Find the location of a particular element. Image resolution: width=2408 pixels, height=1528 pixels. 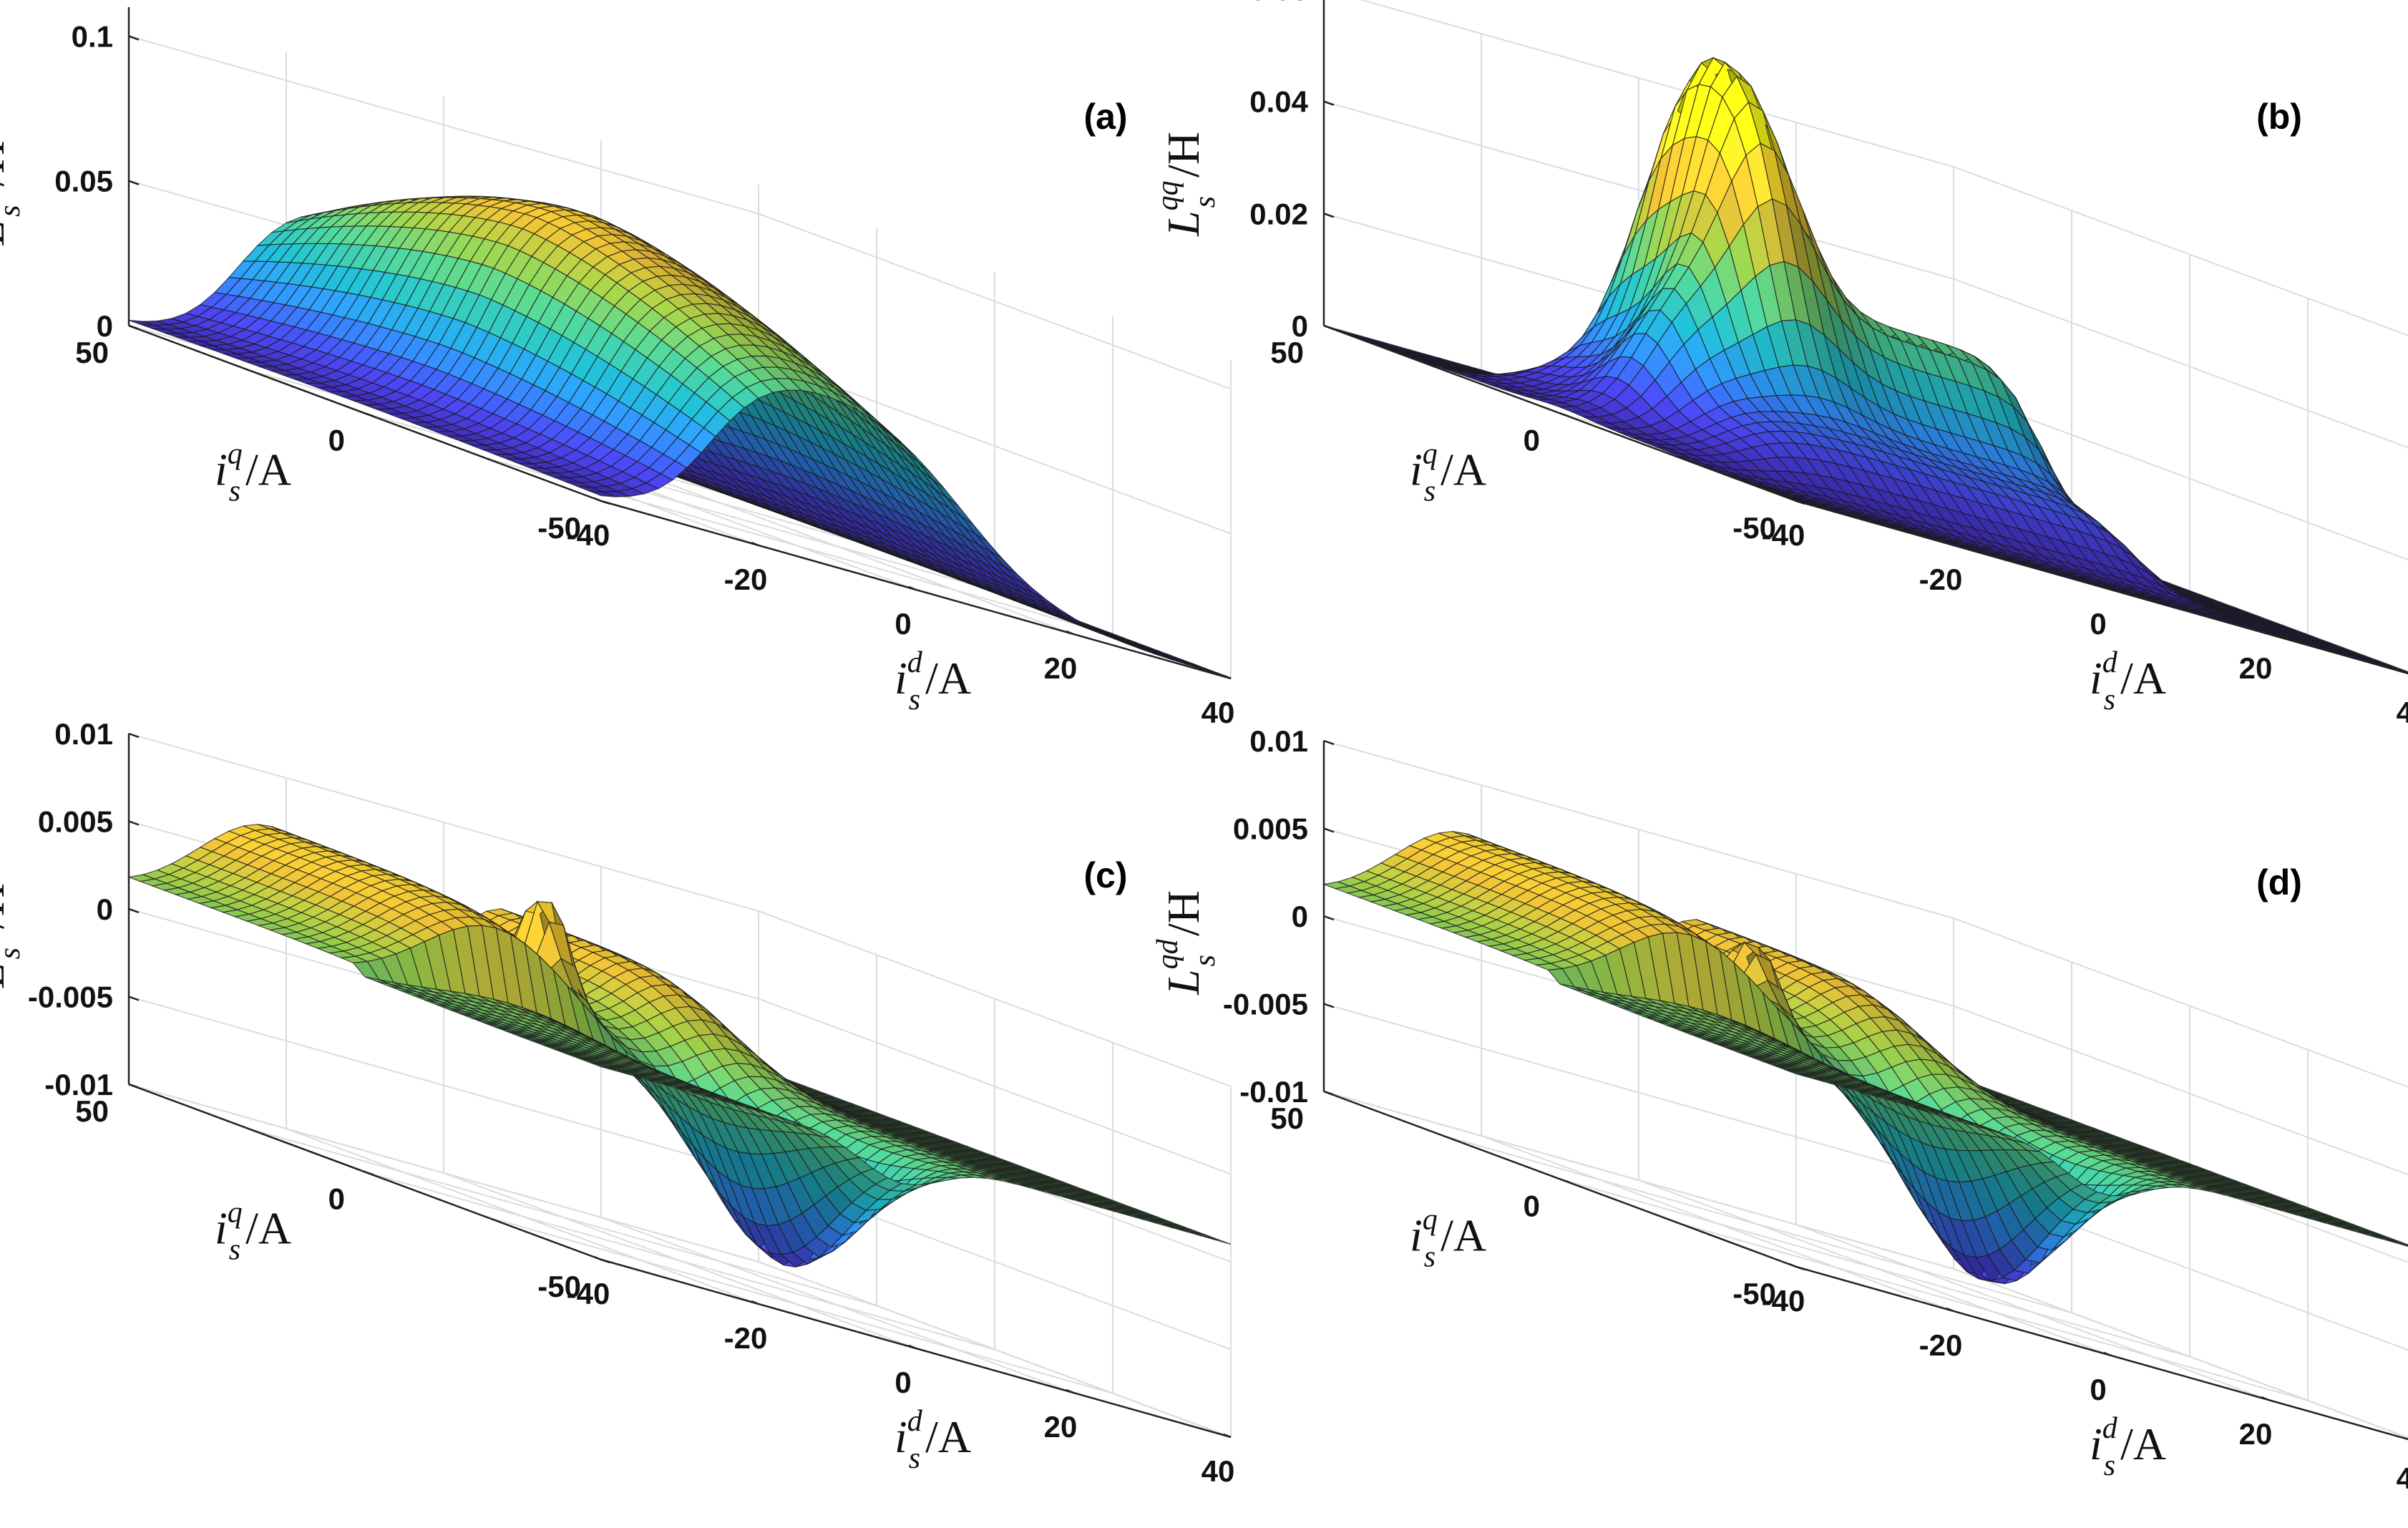

surface-a is located at coordinates (680, 436).